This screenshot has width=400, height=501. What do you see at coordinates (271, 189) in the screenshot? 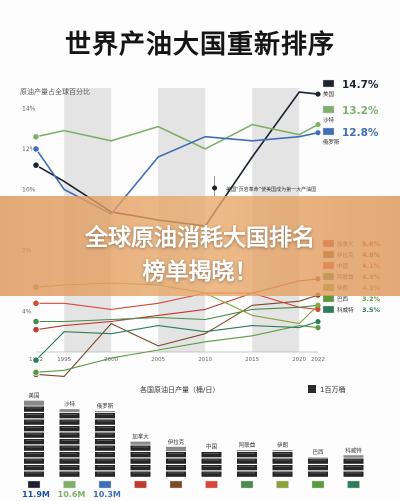
I see `chart-annotation: 美国“页岩革命”使美国成为第一大产油国` at bounding box center [271, 189].